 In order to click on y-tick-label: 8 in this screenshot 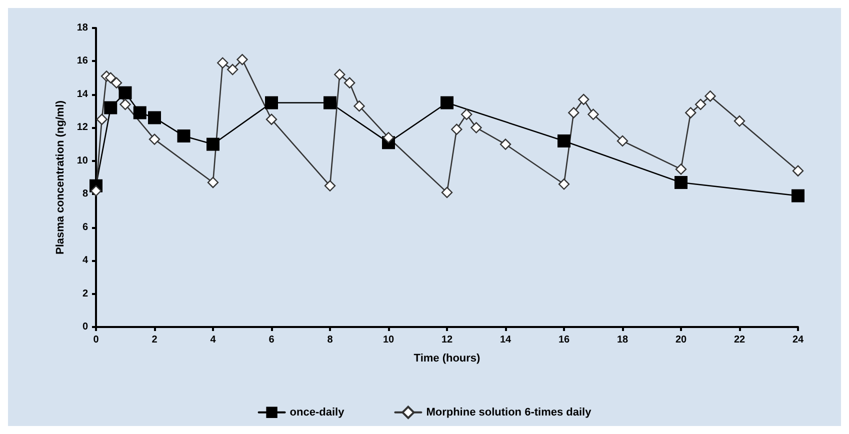, I will do `click(85, 194)`.